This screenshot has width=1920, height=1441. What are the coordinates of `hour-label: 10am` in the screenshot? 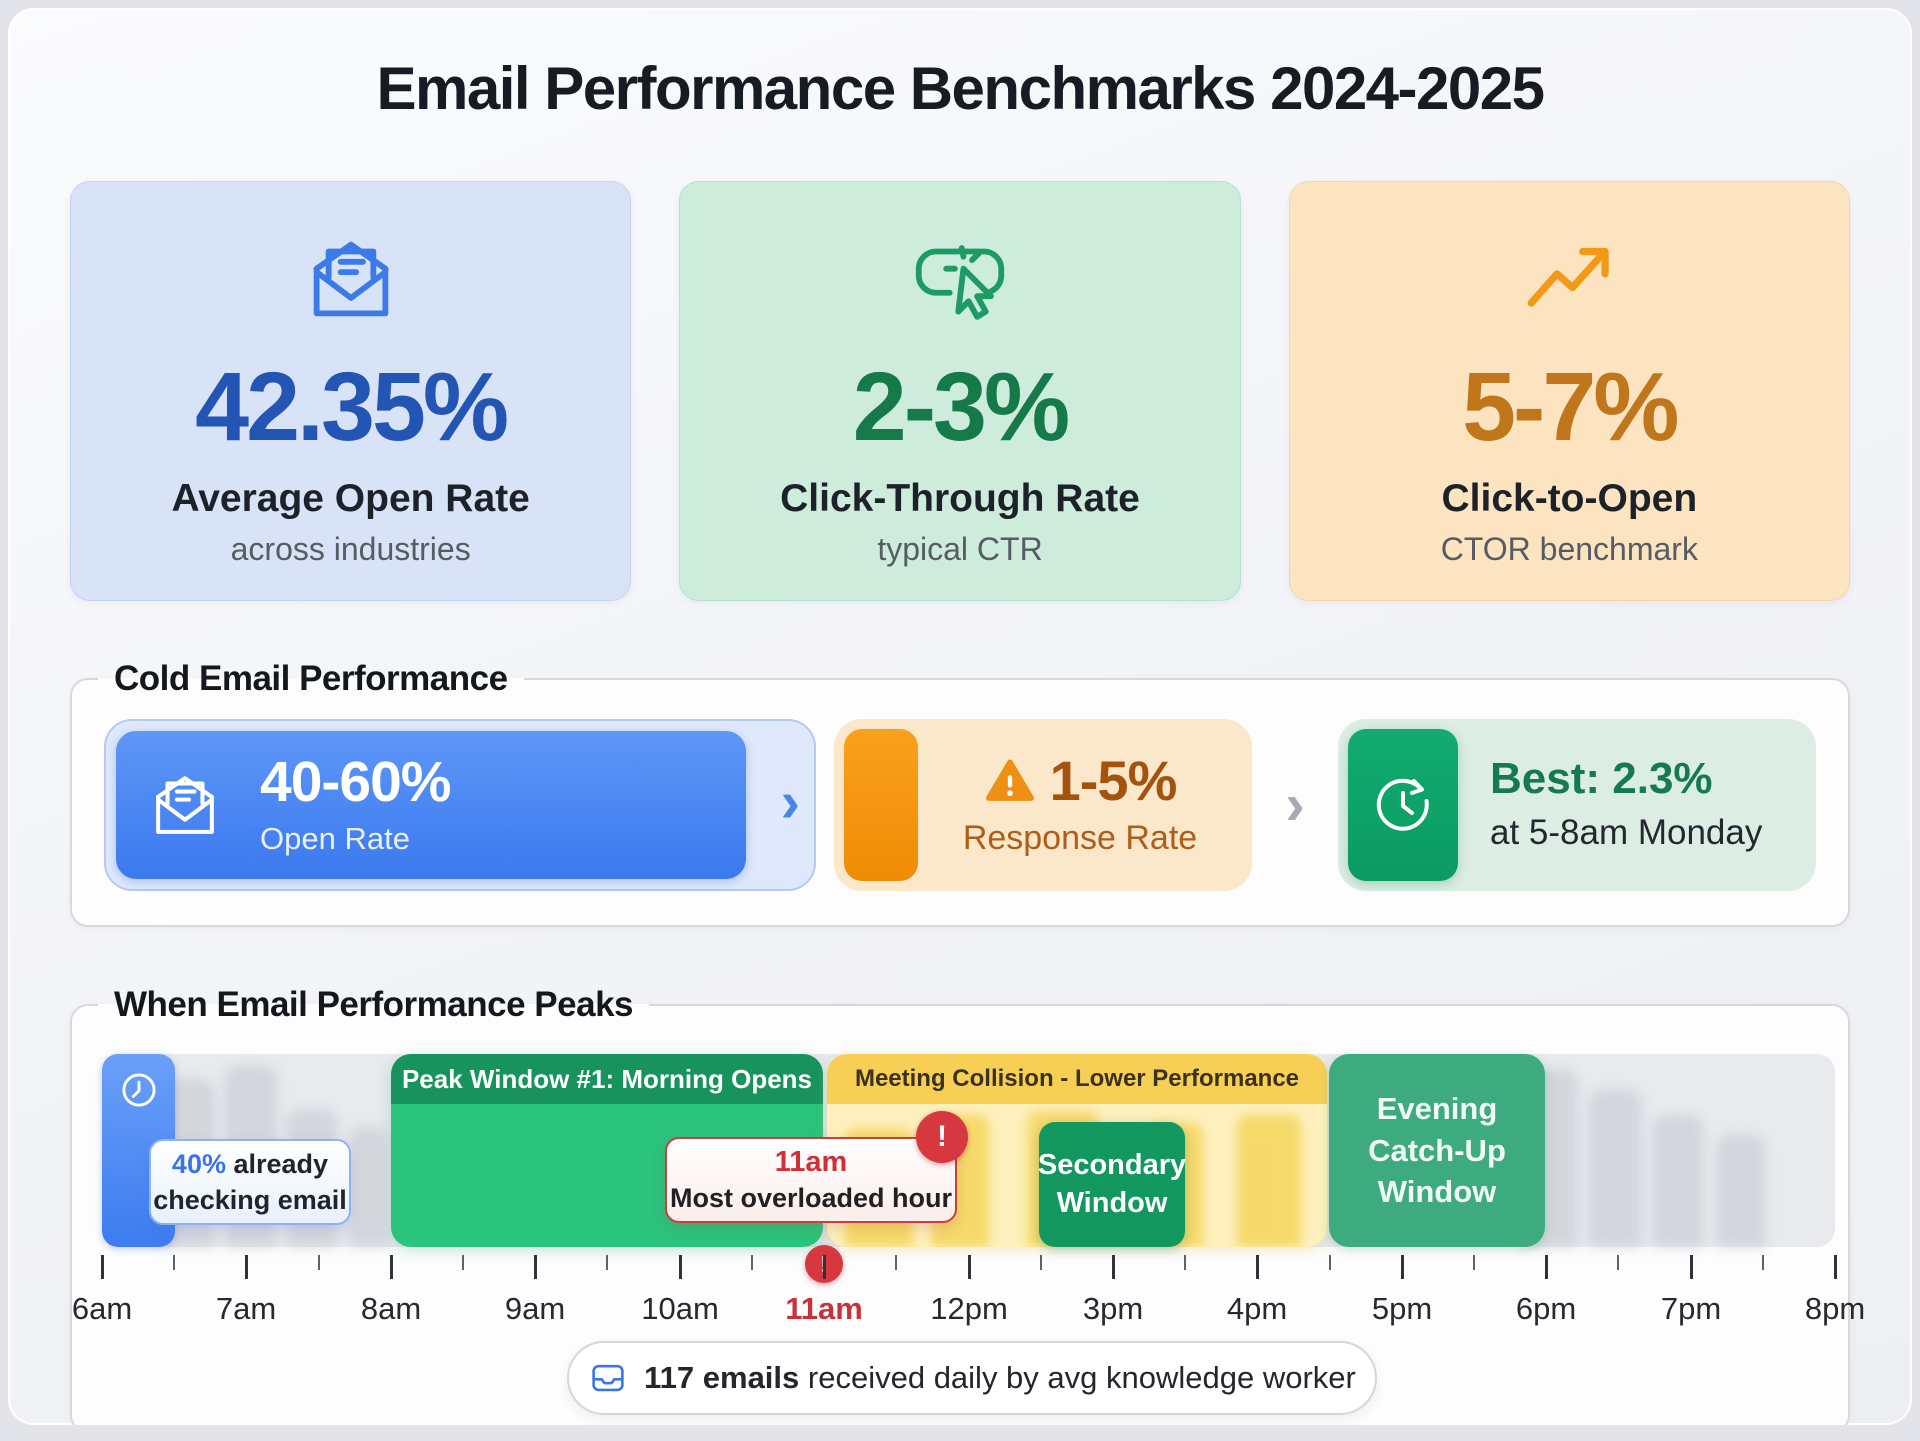 It's located at (680, 1308).